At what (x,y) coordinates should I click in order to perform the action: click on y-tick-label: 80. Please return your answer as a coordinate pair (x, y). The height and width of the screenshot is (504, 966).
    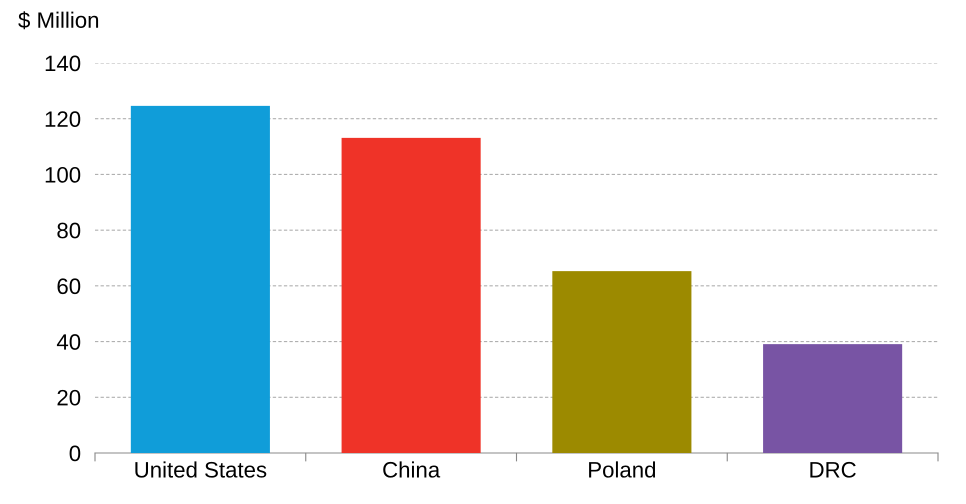
    Looking at the image, I should click on (68, 230).